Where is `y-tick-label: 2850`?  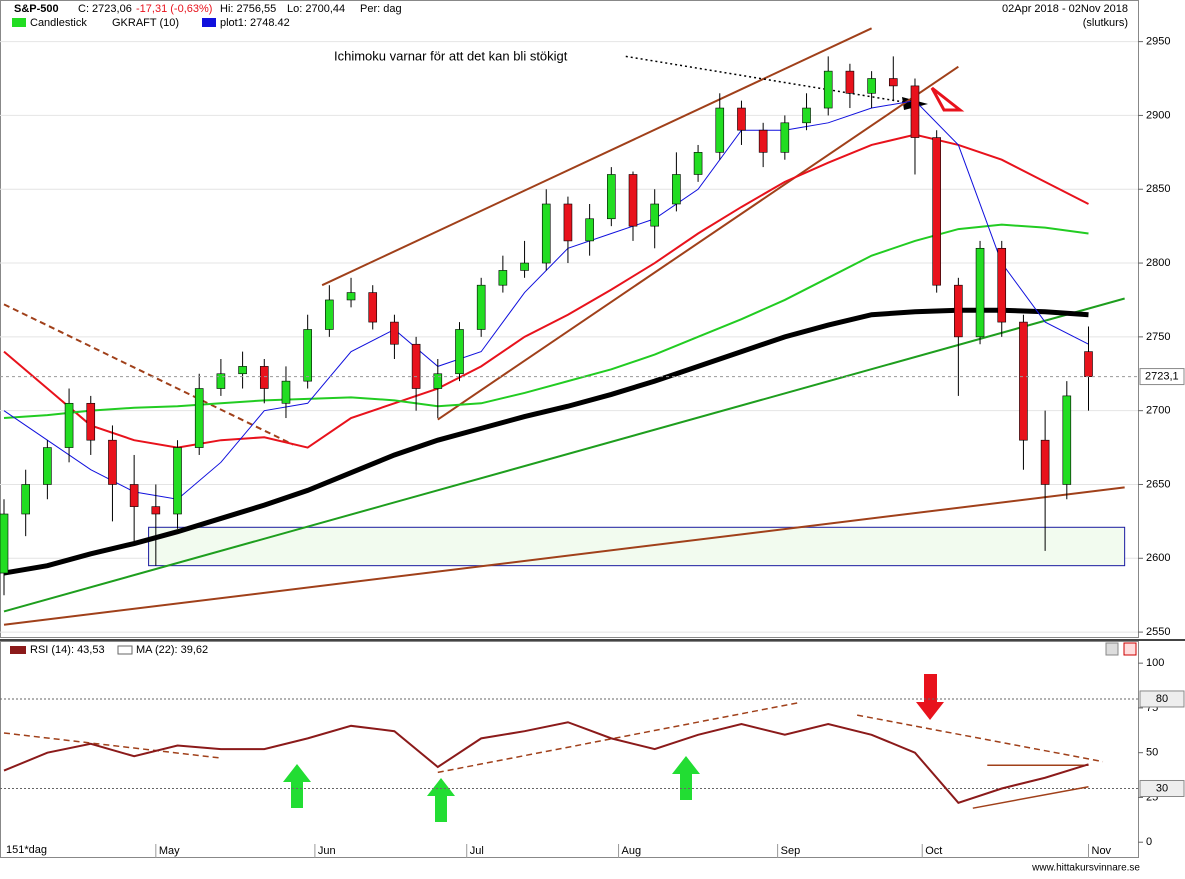 y-tick-label: 2850 is located at coordinates (1158, 189).